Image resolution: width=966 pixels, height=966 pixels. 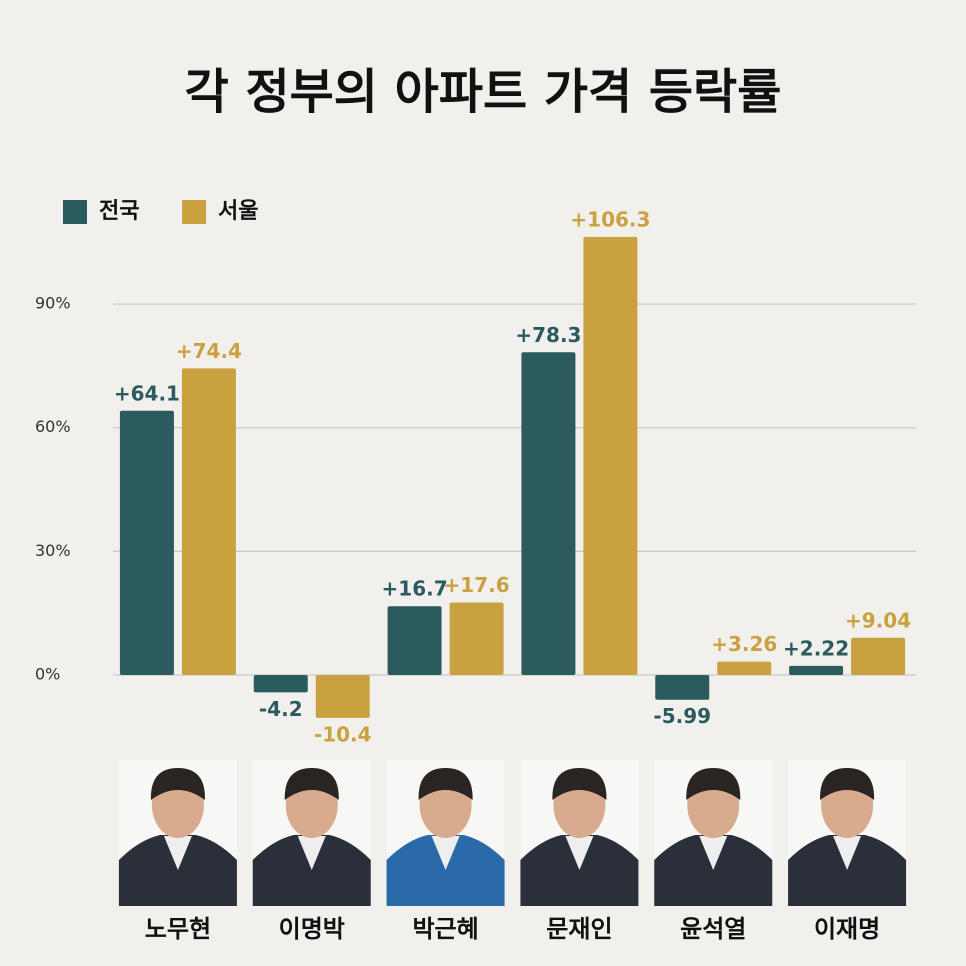 I want to click on value-label: +78.3, so click(x=548, y=335).